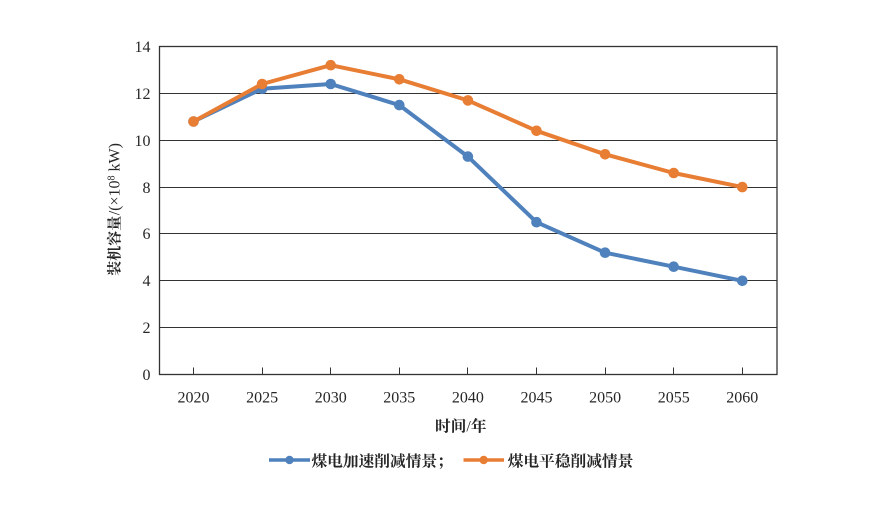 The width and height of the screenshot is (879, 506). What do you see at coordinates (262, 398) in the screenshot?
I see `svg-text: 2025` at bounding box center [262, 398].